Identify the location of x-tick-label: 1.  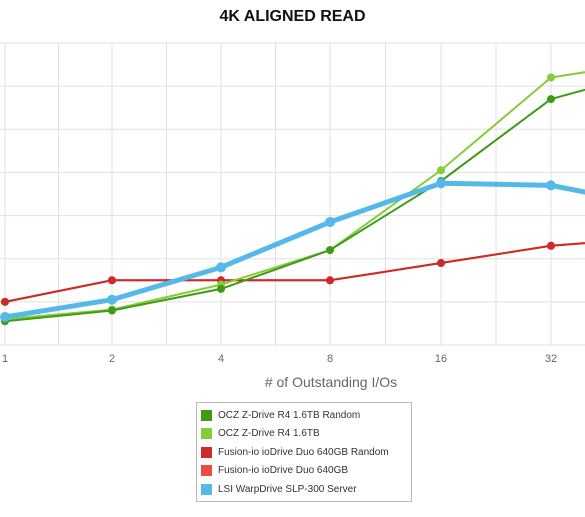
(5, 359).